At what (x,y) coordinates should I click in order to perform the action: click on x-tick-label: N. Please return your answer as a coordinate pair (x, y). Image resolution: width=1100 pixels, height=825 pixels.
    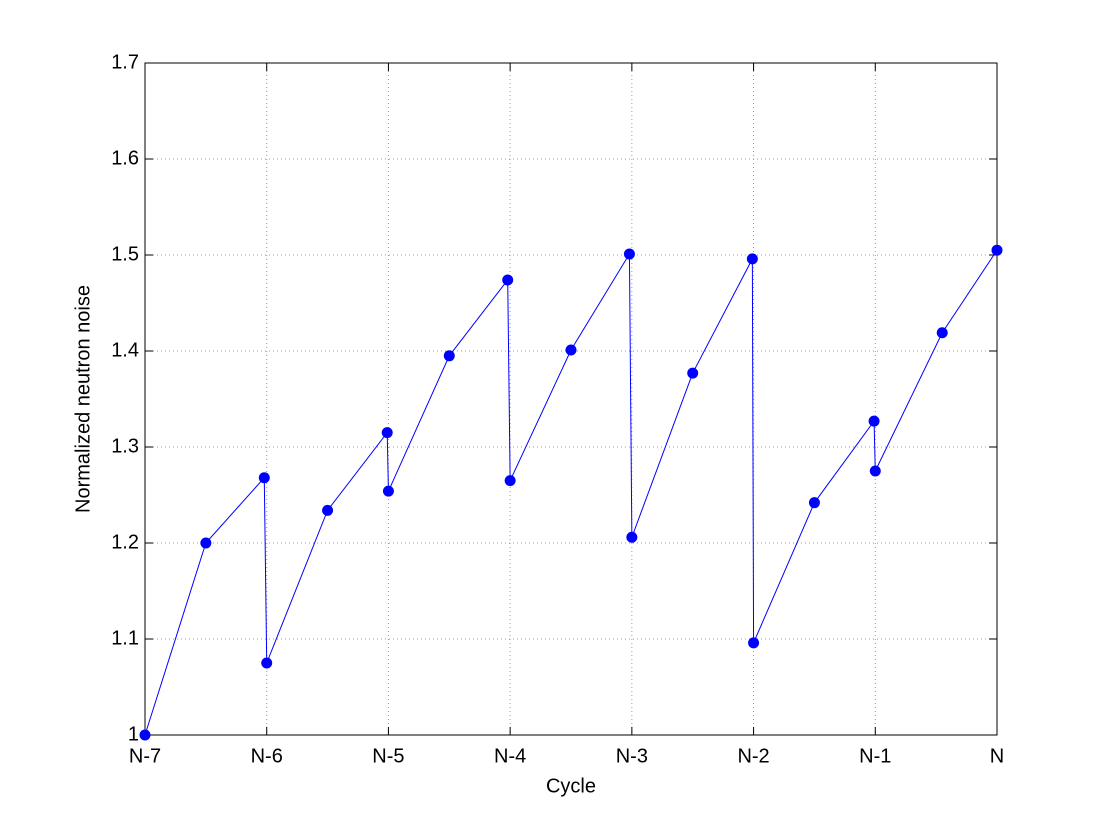
    Looking at the image, I should click on (997, 756).